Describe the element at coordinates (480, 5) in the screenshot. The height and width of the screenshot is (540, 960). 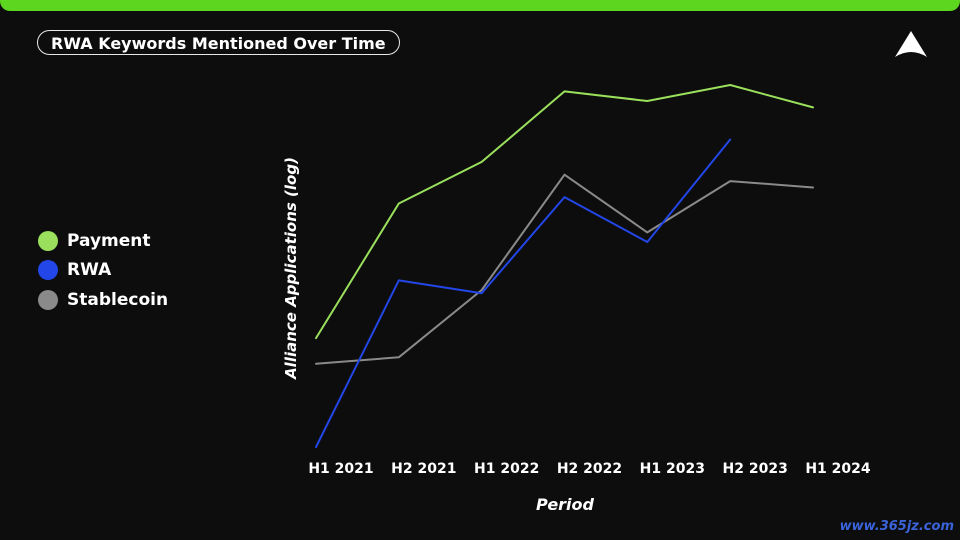
I see `top-accent-bar` at that location.